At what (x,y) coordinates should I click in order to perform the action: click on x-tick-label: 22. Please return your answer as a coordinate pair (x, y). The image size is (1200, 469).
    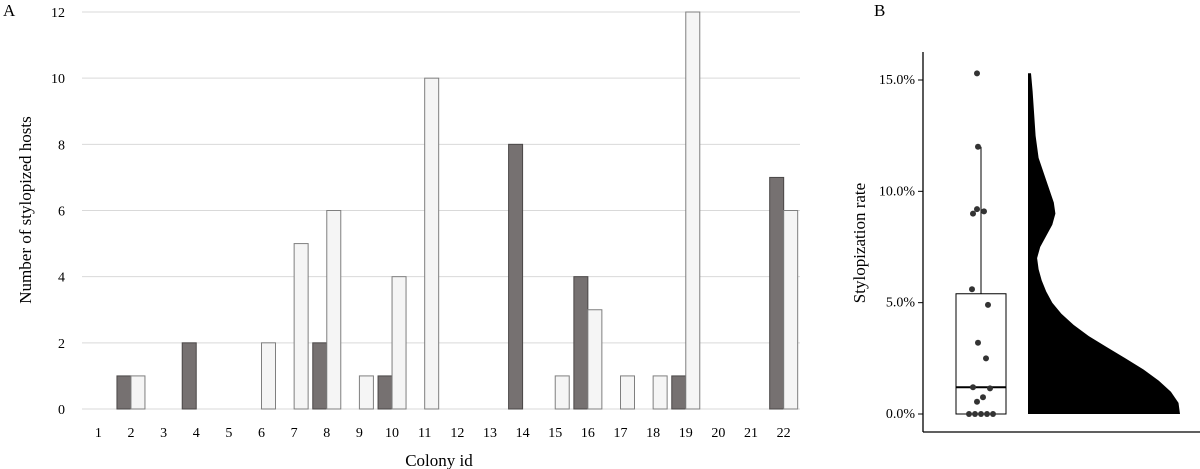
    Looking at the image, I should click on (784, 433).